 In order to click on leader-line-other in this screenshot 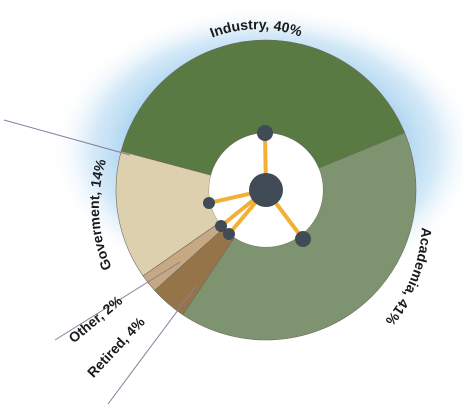, I will do `click(117, 301)`.